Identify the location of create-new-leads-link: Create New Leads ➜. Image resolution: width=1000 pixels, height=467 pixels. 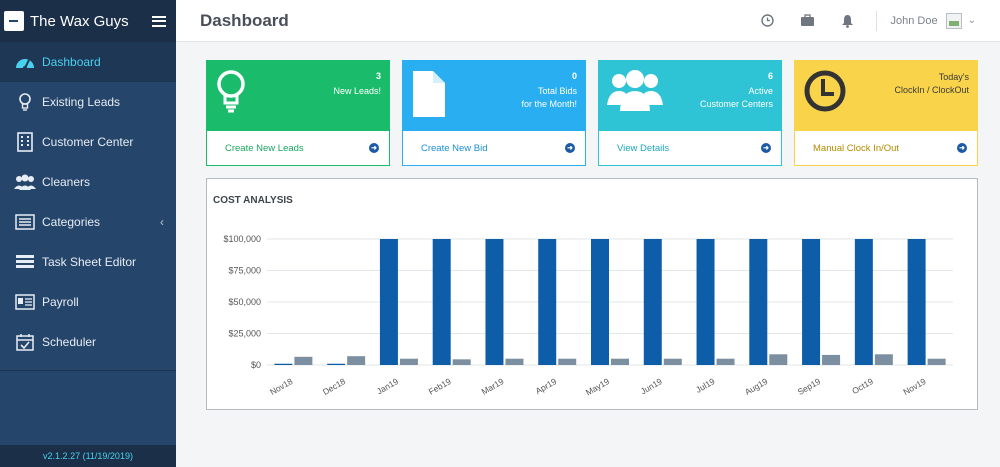
(298, 148).